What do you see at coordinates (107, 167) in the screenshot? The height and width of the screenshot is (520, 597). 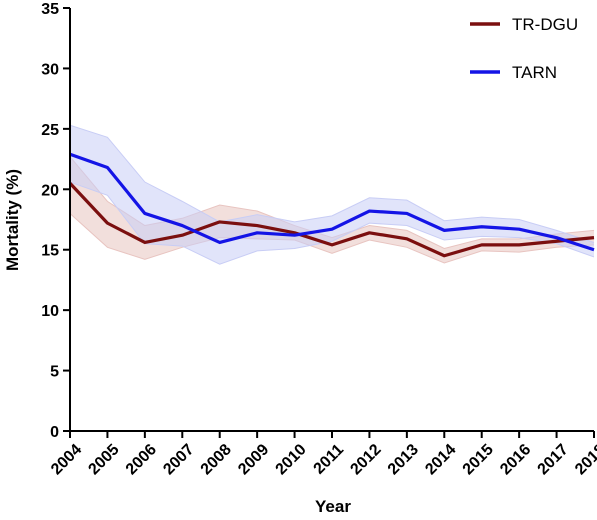 I see `tarn-point-2005` at bounding box center [107, 167].